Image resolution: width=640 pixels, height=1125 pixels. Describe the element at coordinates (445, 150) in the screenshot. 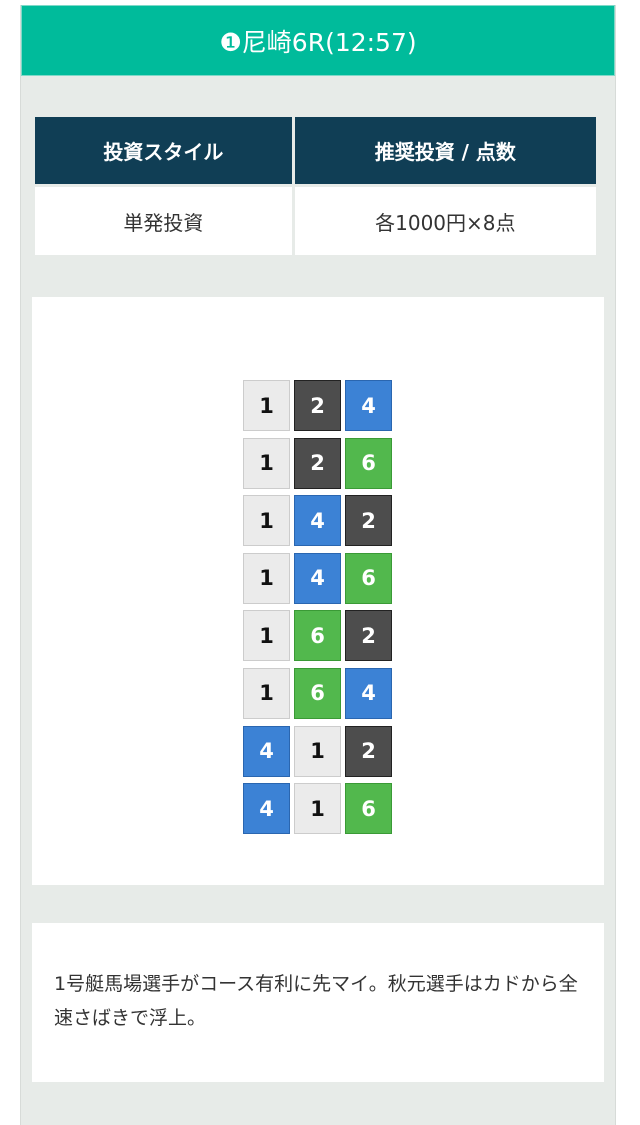

I see `header-recommended: 推奨投資 / 点数` at that location.